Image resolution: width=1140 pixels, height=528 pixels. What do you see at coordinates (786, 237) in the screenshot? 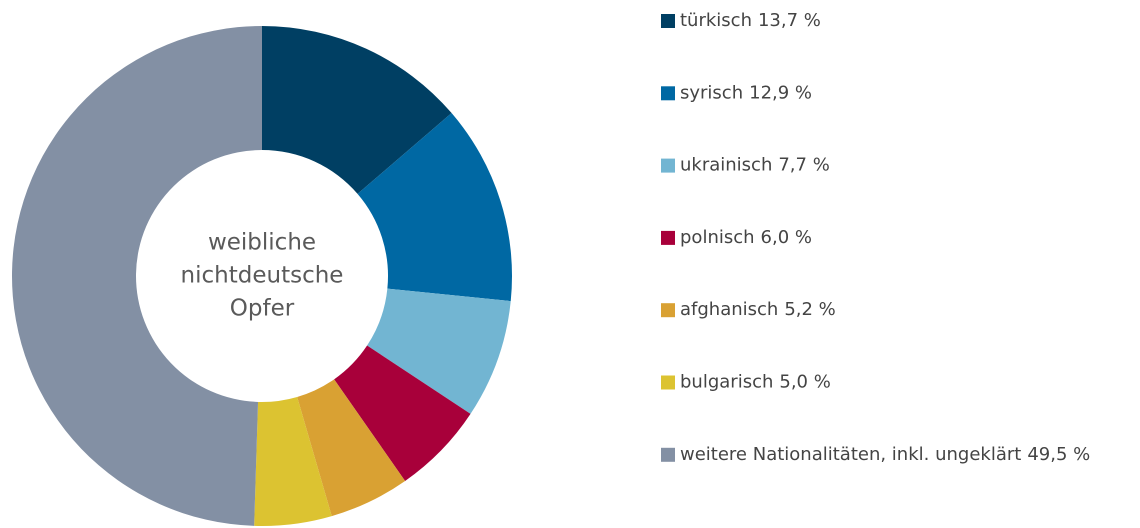
I see `legend-value: 6,0 %` at bounding box center [786, 237].